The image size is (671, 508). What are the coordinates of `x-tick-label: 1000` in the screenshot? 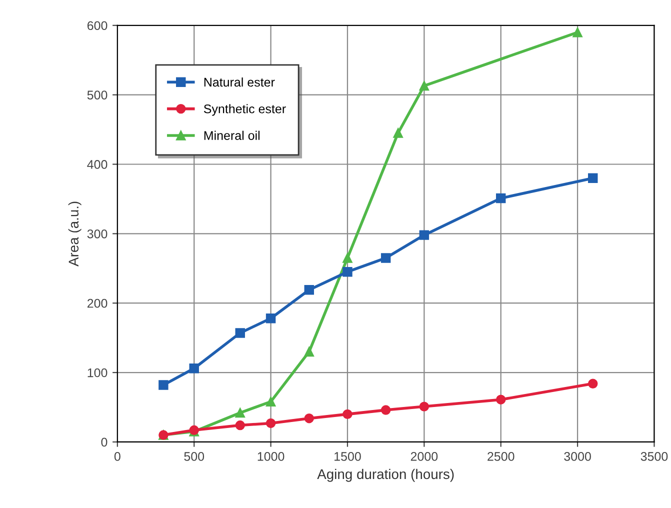 It's located at (271, 456).